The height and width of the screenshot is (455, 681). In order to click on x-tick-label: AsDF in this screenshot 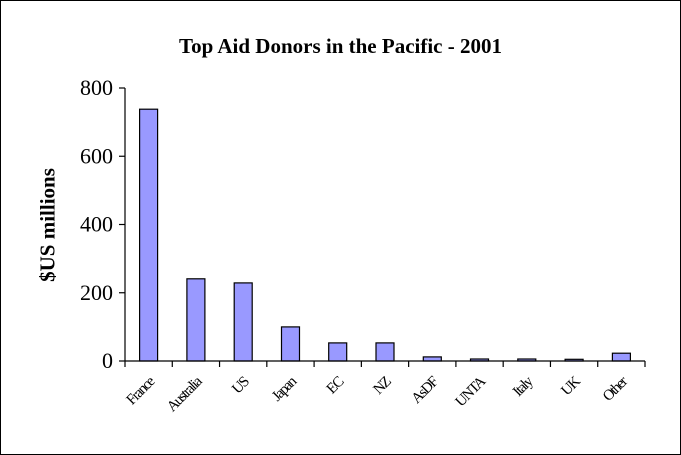, I will do `click(425, 390)`.